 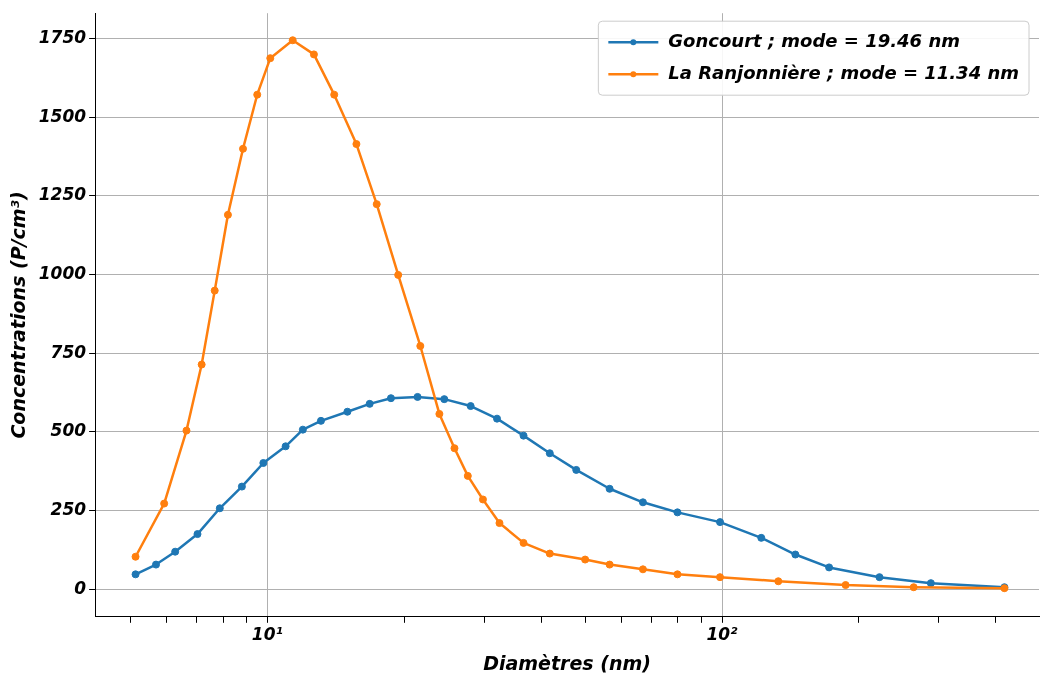 I want to click on x-tick-label: 10², so click(x=722, y=634).